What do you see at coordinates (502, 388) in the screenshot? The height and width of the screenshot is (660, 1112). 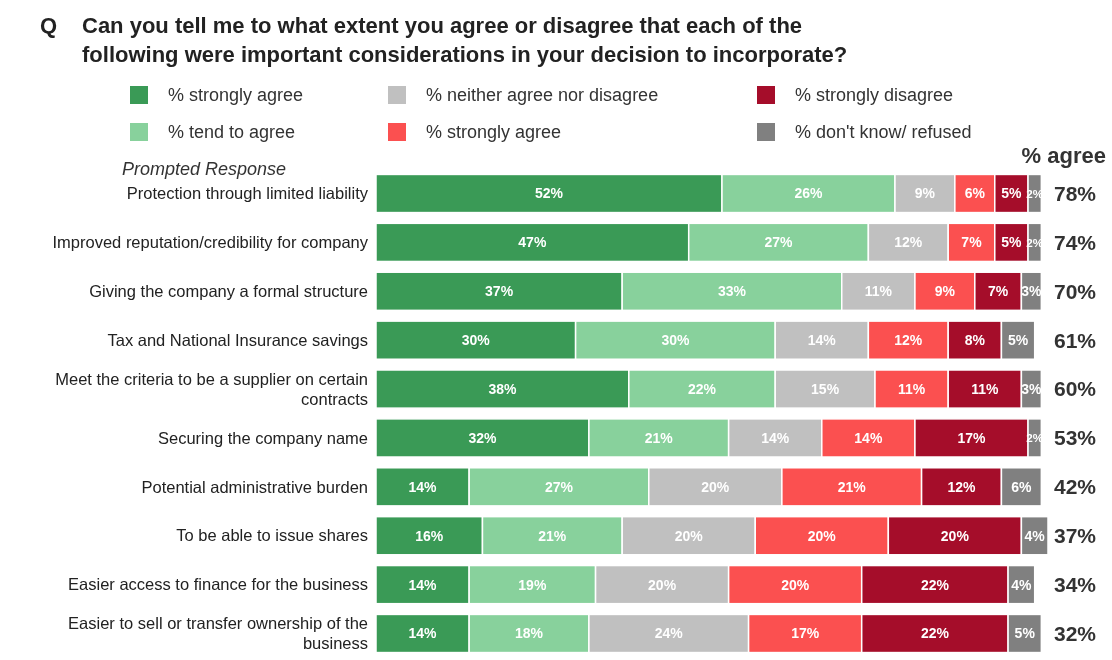 I see `data-label: 38%` at bounding box center [502, 388].